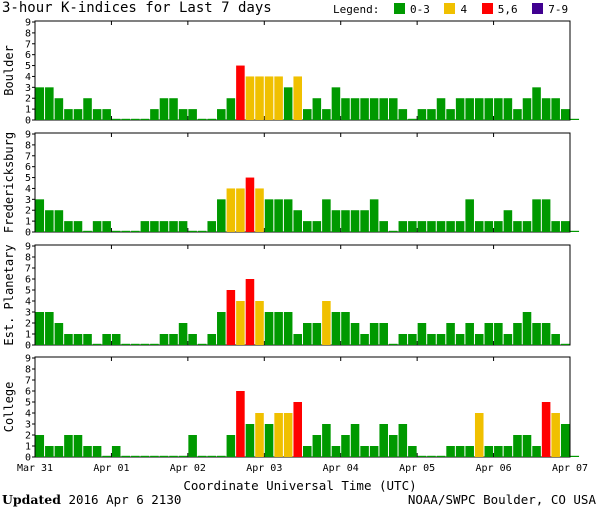 The height and width of the screenshot is (510, 600). What do you see at coordinates (9, 407) in the screenshot?
I see `panel-label: College` at bounding box center [9, 407].